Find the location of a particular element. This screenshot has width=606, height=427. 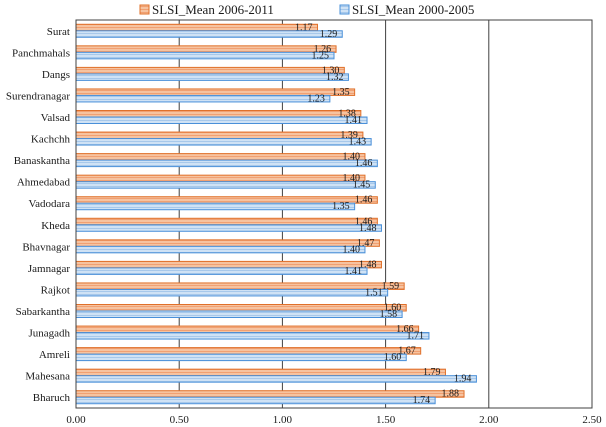

data-label: 1.32 is located at coordinates (335, 77).